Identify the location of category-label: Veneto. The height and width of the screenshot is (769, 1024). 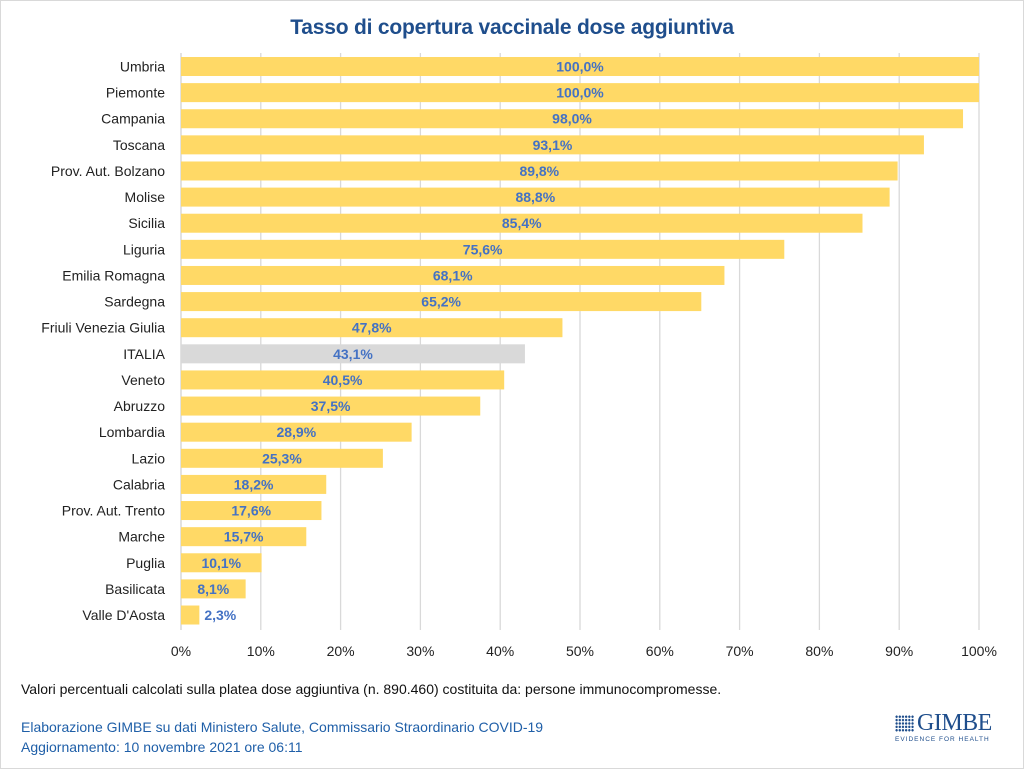
(143, 380).